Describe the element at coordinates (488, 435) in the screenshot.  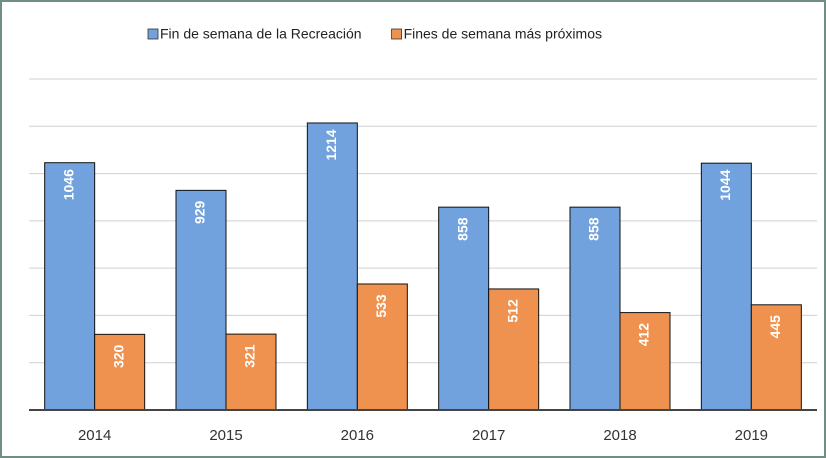
I see `x-tick-label: 2017` at that location.